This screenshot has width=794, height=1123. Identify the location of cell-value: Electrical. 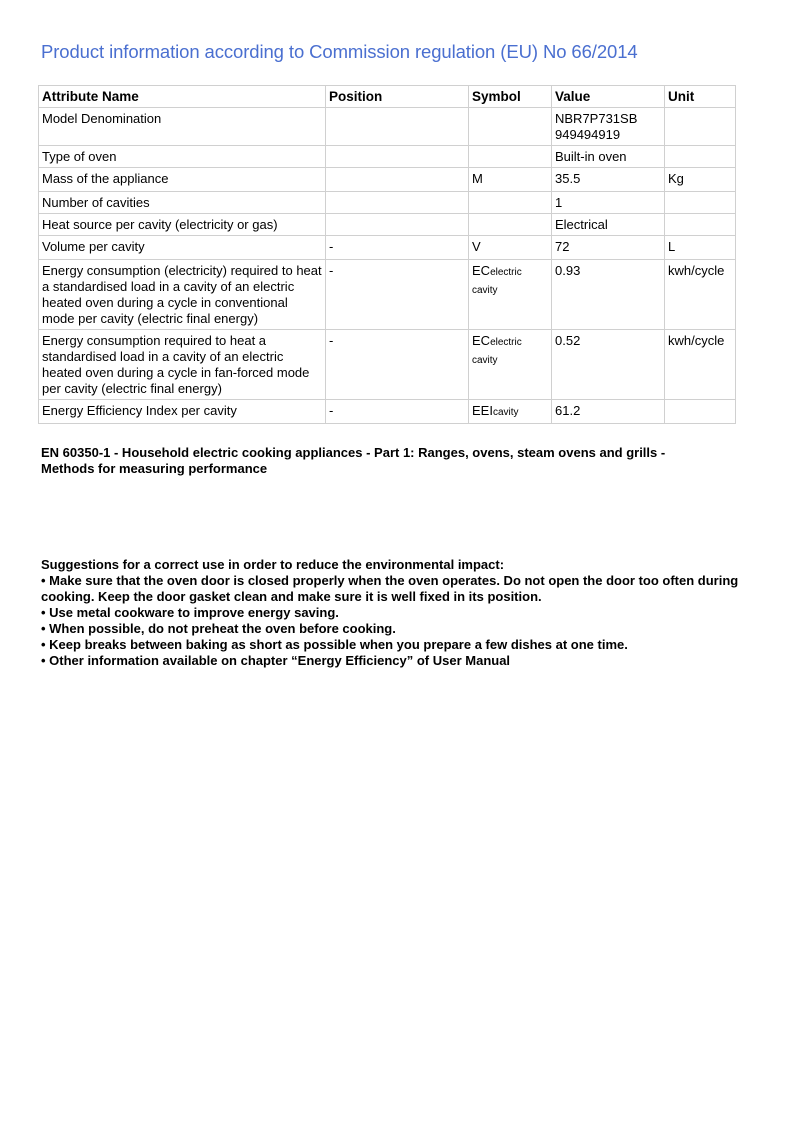
(608, 224).